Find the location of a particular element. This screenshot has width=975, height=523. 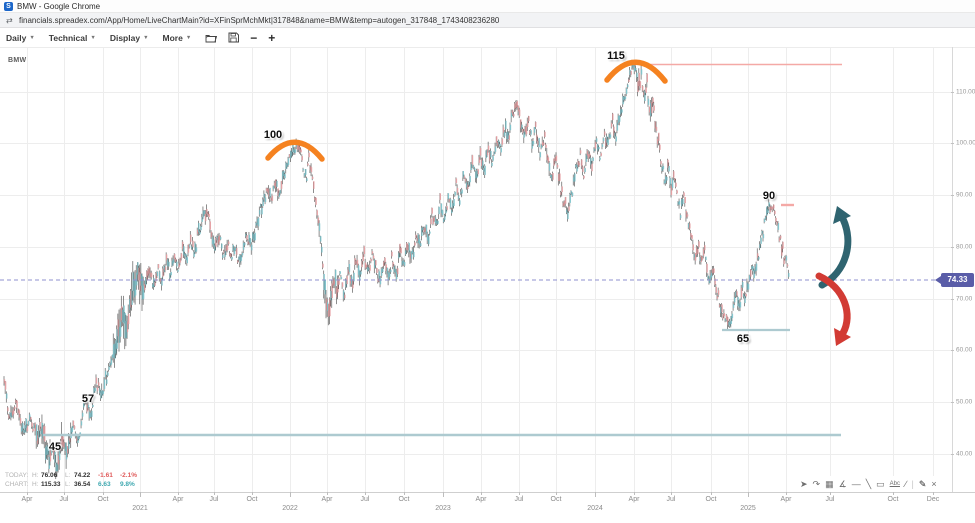

drawing-toolbar: ➤ ↷ ▦ ∡ — ╲ ▭ Abc ∕ | ✎ × is located at coordinates (868, 484).